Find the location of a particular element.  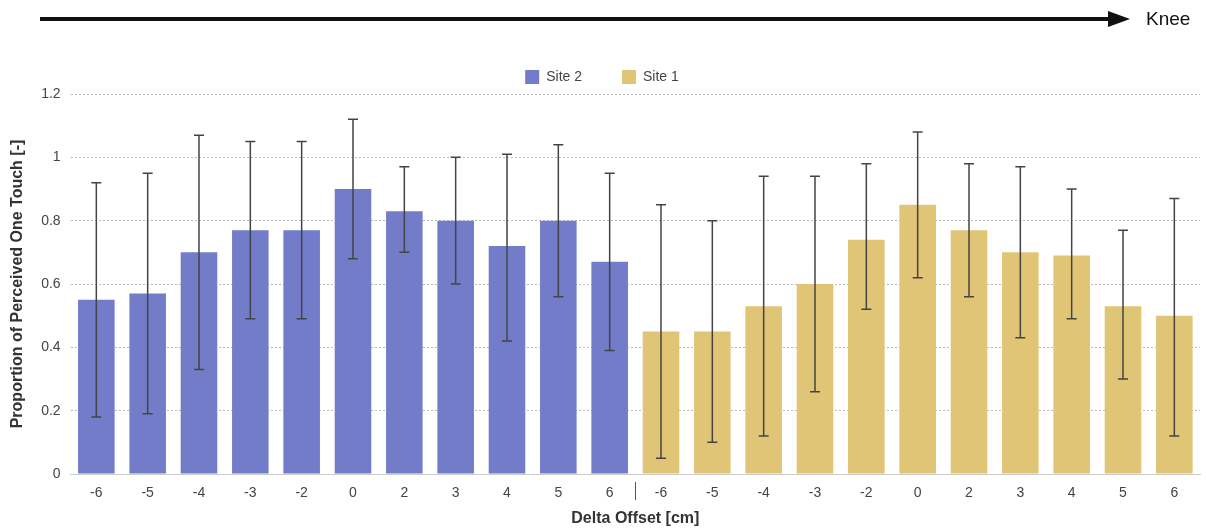

legend-label: Site 1 is located at coordinates (661, 75).